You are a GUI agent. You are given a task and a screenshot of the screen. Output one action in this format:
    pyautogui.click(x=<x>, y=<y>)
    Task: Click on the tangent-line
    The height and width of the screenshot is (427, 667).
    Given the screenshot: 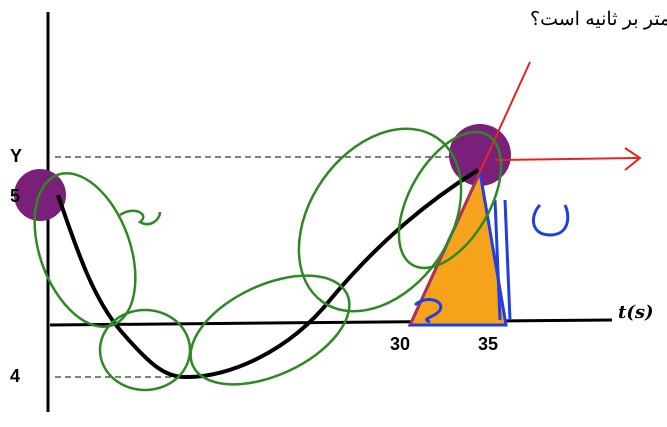 What is the action you would take?
    pyautogui.click(x=470, y=193)
    